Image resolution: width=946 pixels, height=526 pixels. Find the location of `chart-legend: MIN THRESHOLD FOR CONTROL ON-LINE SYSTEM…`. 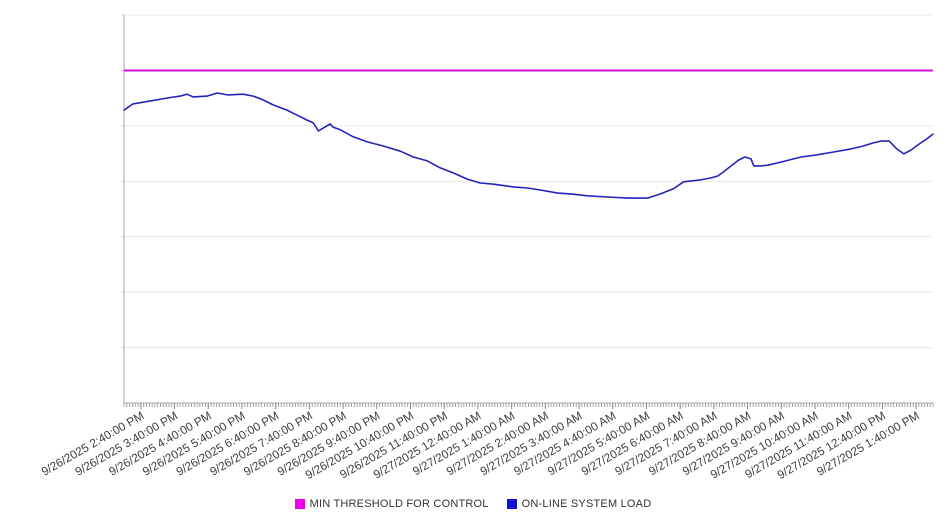

chart-legend: MIN THRESHOLD FOR CONTROL ON-LINE SYSTEM… is located at coordinates (473, 504).